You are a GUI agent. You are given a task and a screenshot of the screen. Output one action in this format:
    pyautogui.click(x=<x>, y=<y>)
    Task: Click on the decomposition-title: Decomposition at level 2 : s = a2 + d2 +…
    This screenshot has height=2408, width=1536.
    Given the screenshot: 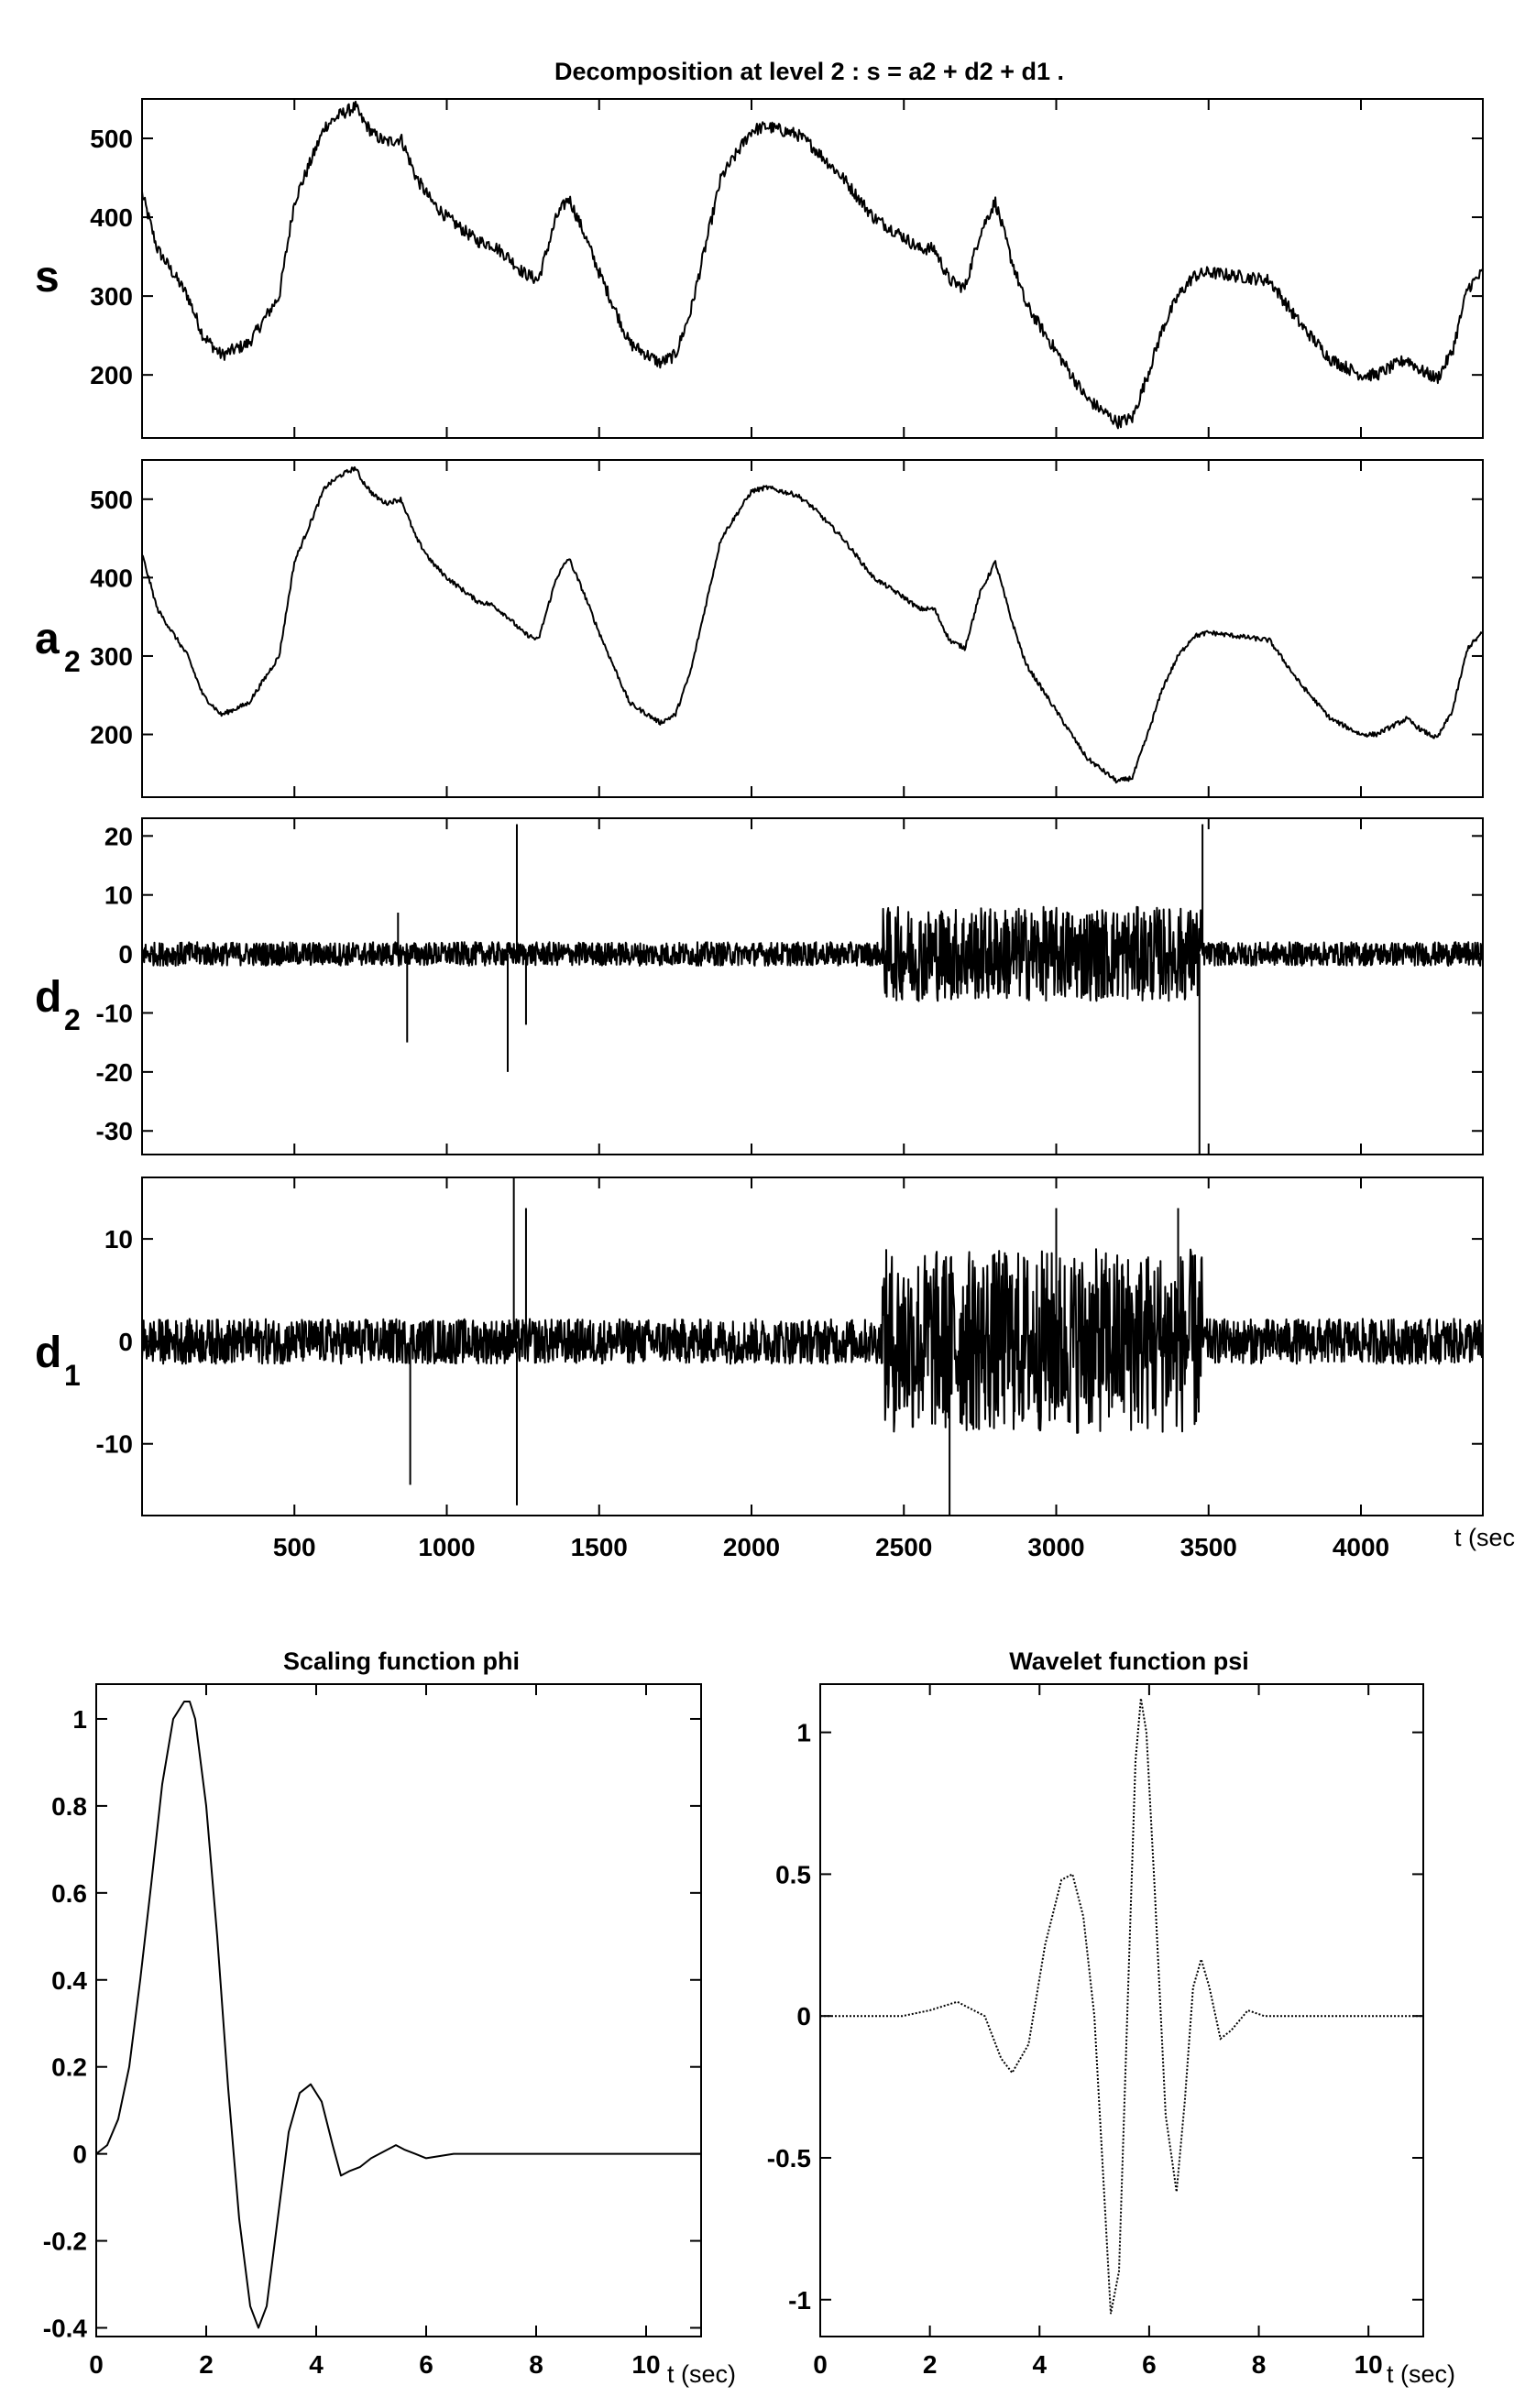 What is the action you would take?
    pyautogui.click(x=809, y=71)
    